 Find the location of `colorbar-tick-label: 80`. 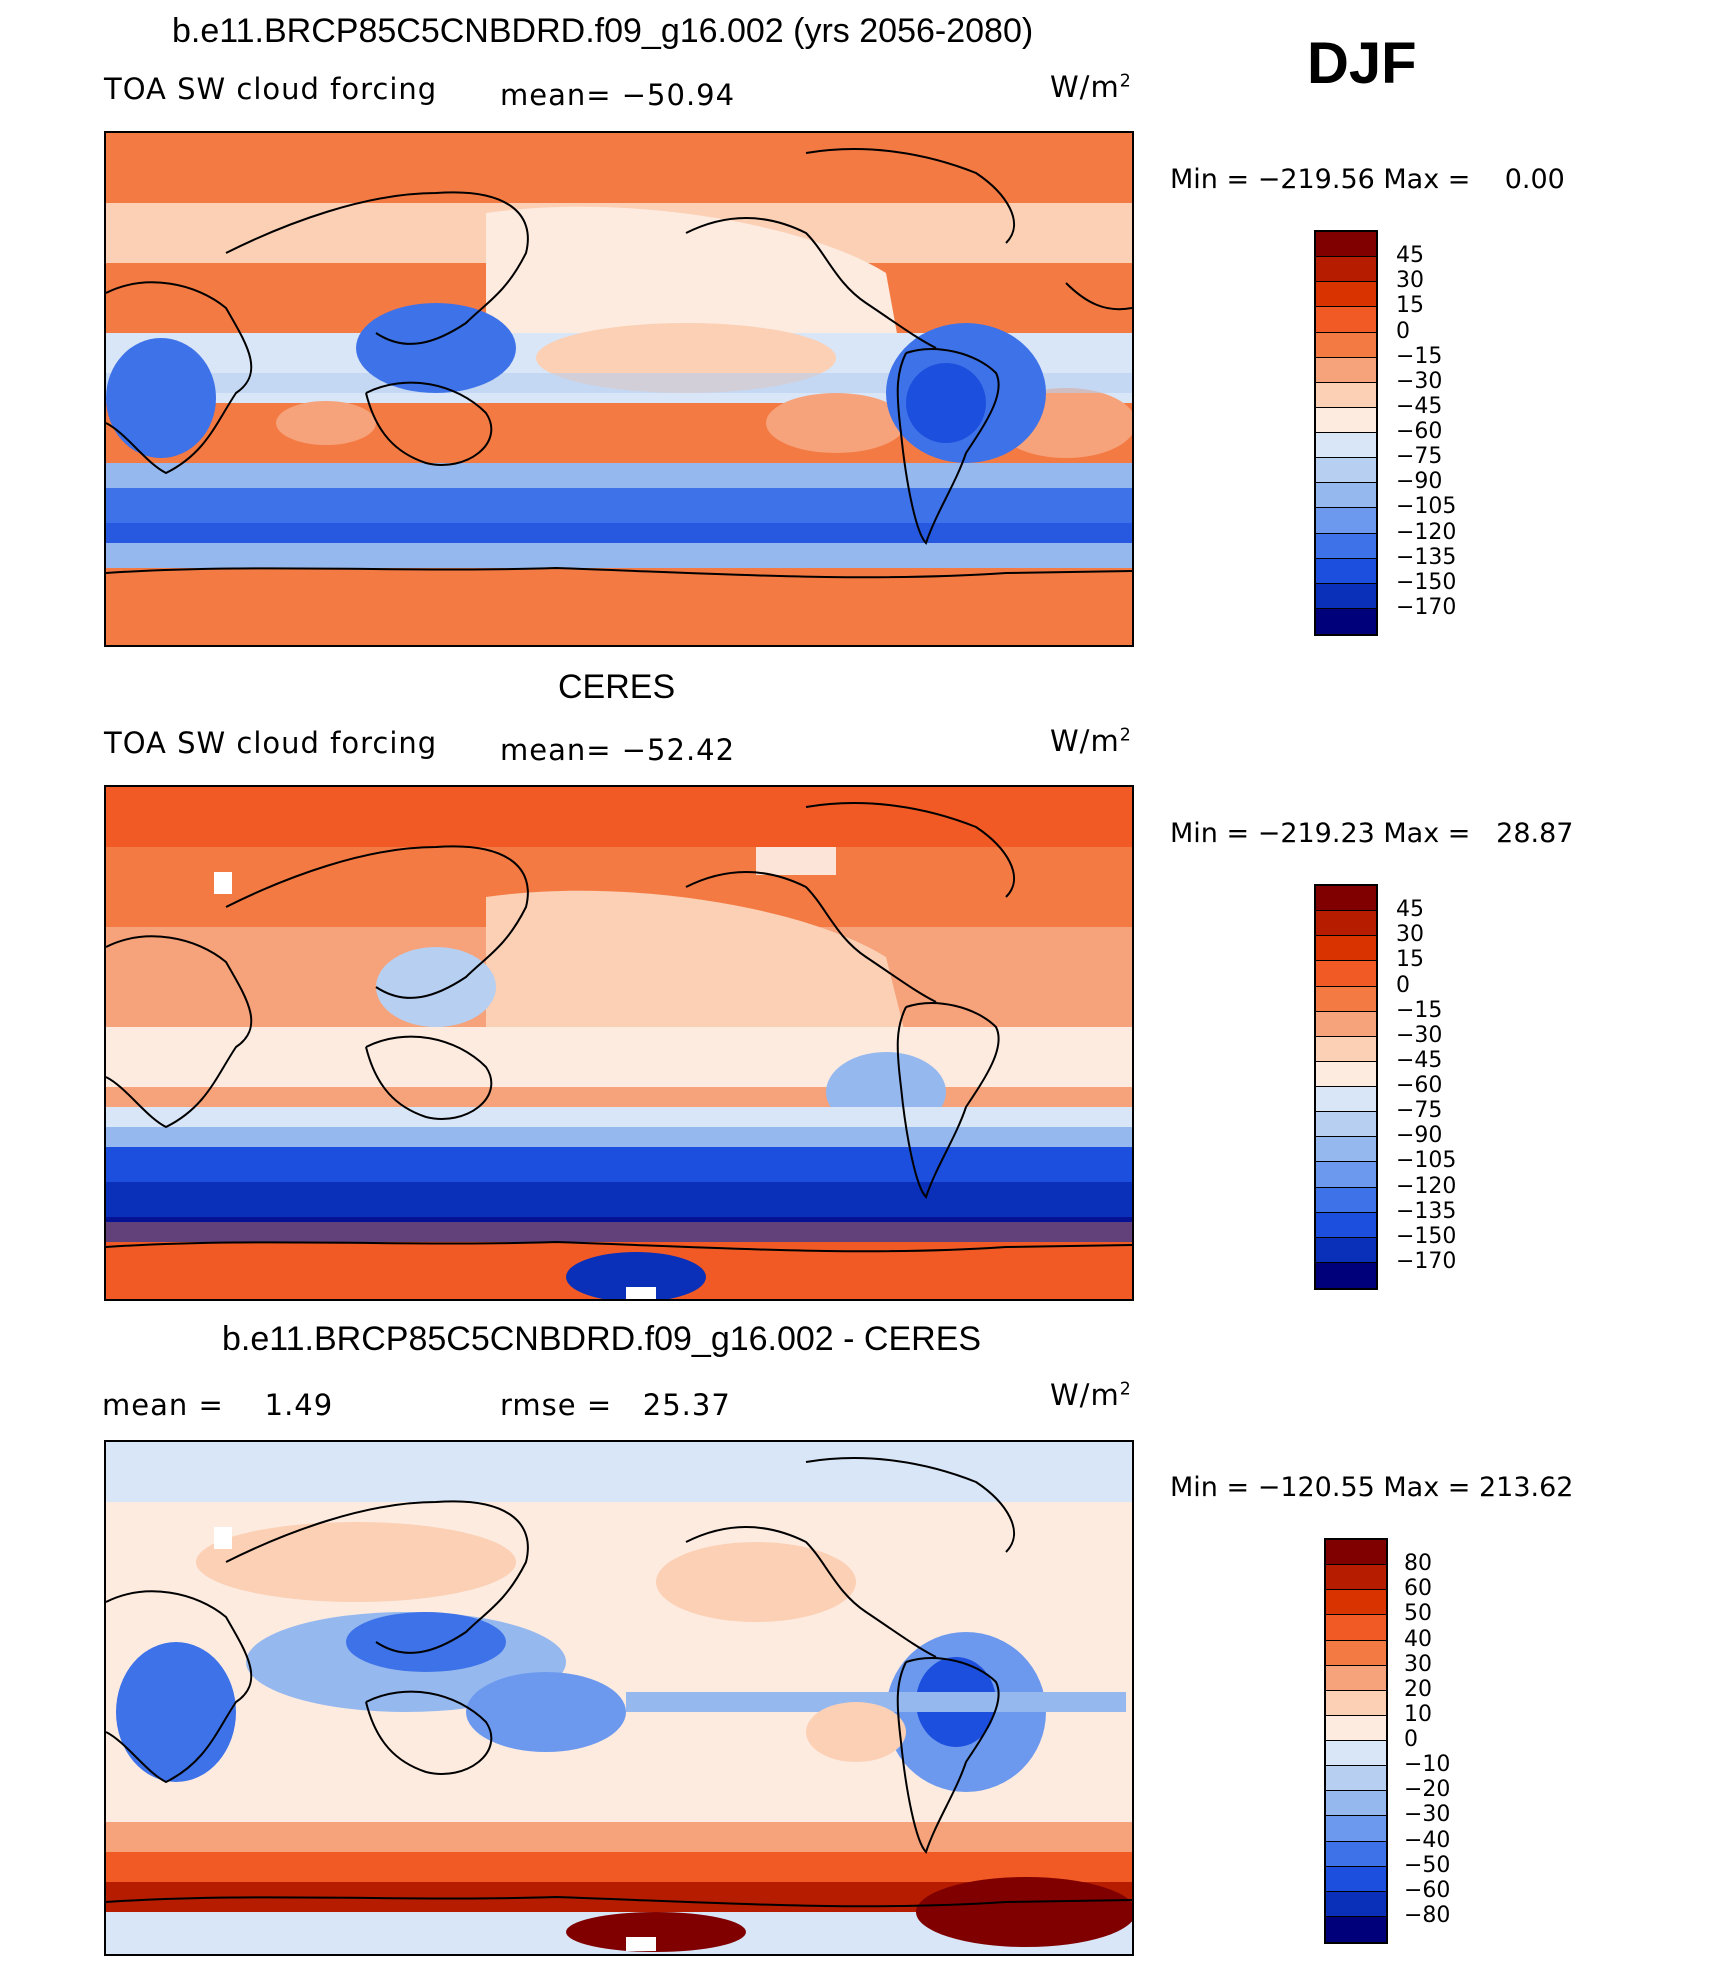

colorbar-tick-label: 80 is located at coordinates (1418, 1564).